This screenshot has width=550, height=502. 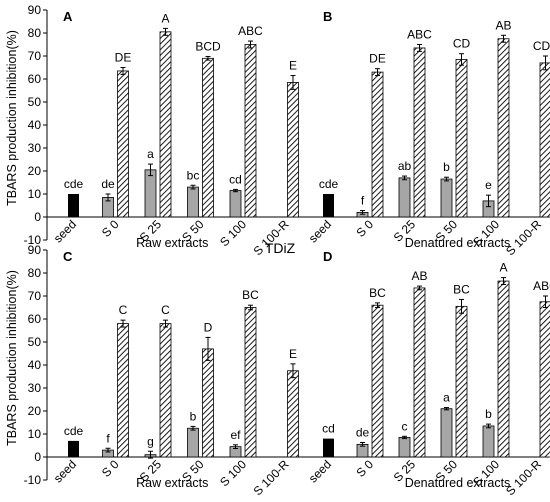 What do you see at coordinates (405, 166) in the screenshot?
I see `significance-label: ab` at bounding box center [405, 166].